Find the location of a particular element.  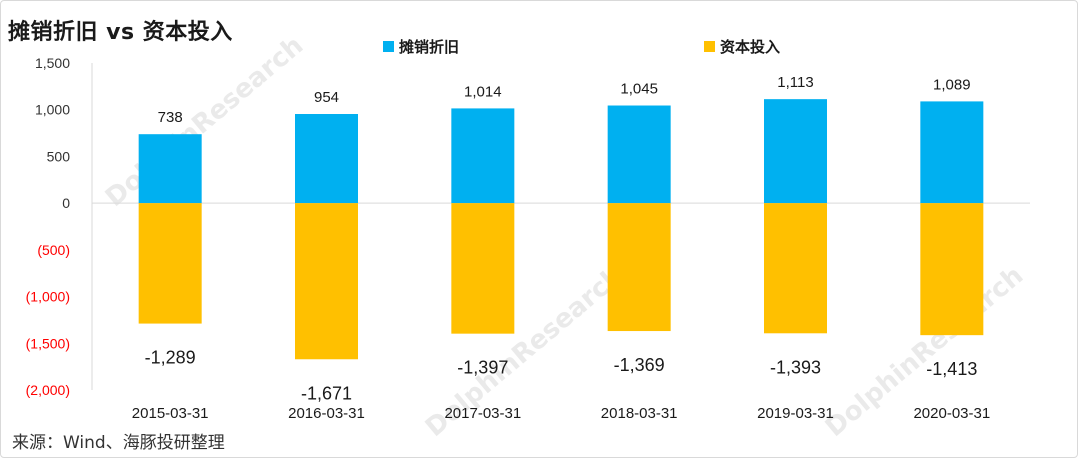

source-note: 来源：Wind、海豚投研整理 is located at coordinates (118, 443).